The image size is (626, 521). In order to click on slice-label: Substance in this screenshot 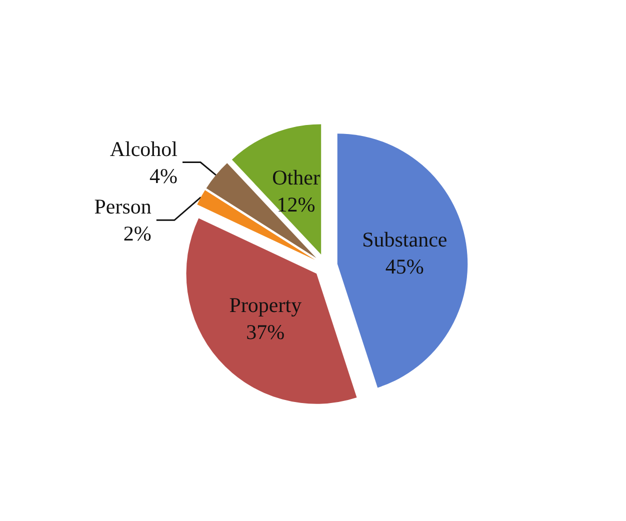, I will do `click(405, 240)`.